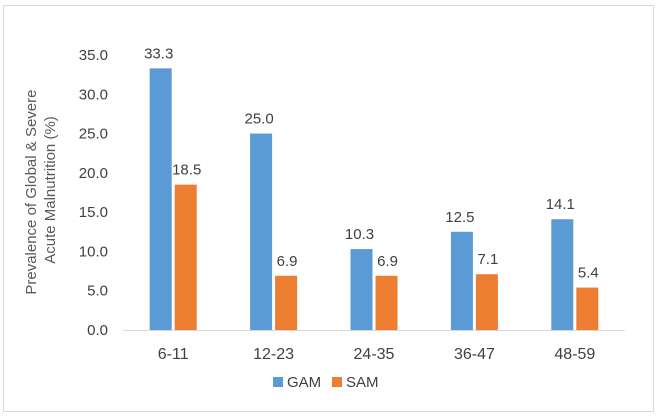 The height and width of the screenshot is (417, 659). What do you see at coordinates (97, 330) in the screenshot?
I see `y-tick-label: 0.0` at bounding box center [97, 330].